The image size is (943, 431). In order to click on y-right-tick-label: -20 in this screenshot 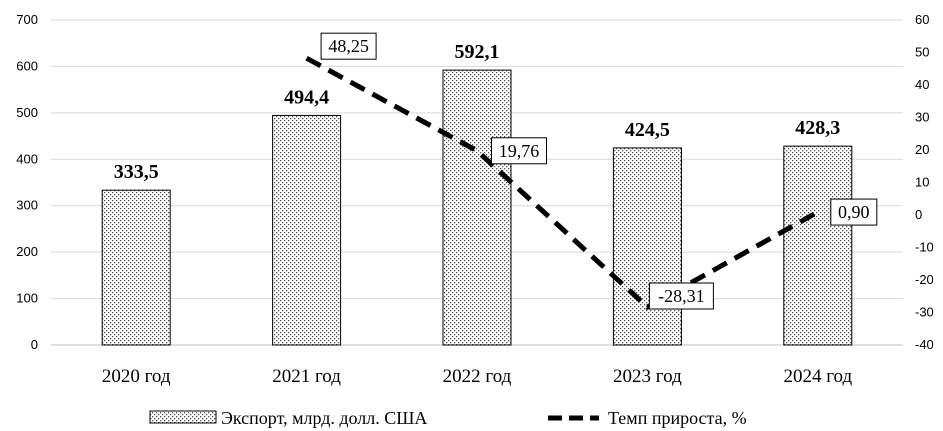, I will do `click(924, 279)`.